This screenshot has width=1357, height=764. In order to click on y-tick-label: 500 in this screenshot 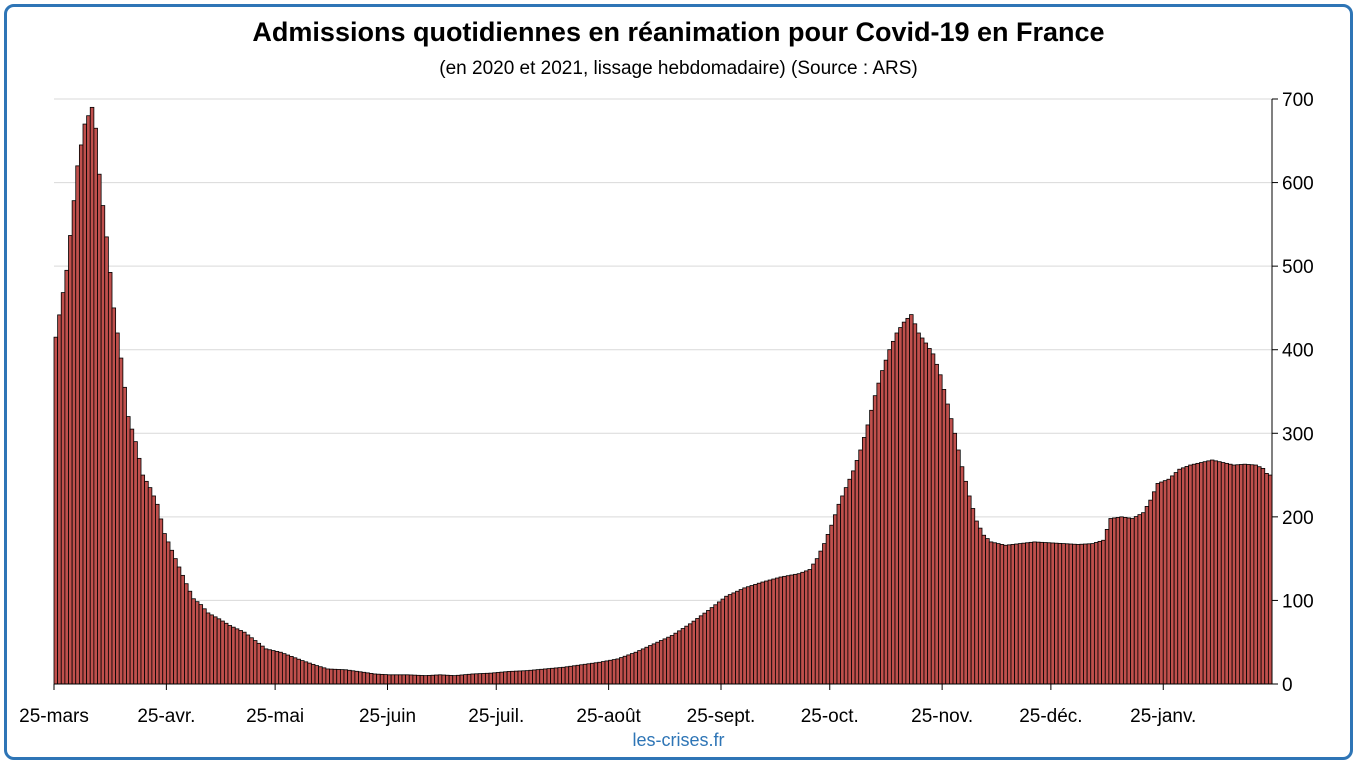, I will do `click(1298, 267)`.